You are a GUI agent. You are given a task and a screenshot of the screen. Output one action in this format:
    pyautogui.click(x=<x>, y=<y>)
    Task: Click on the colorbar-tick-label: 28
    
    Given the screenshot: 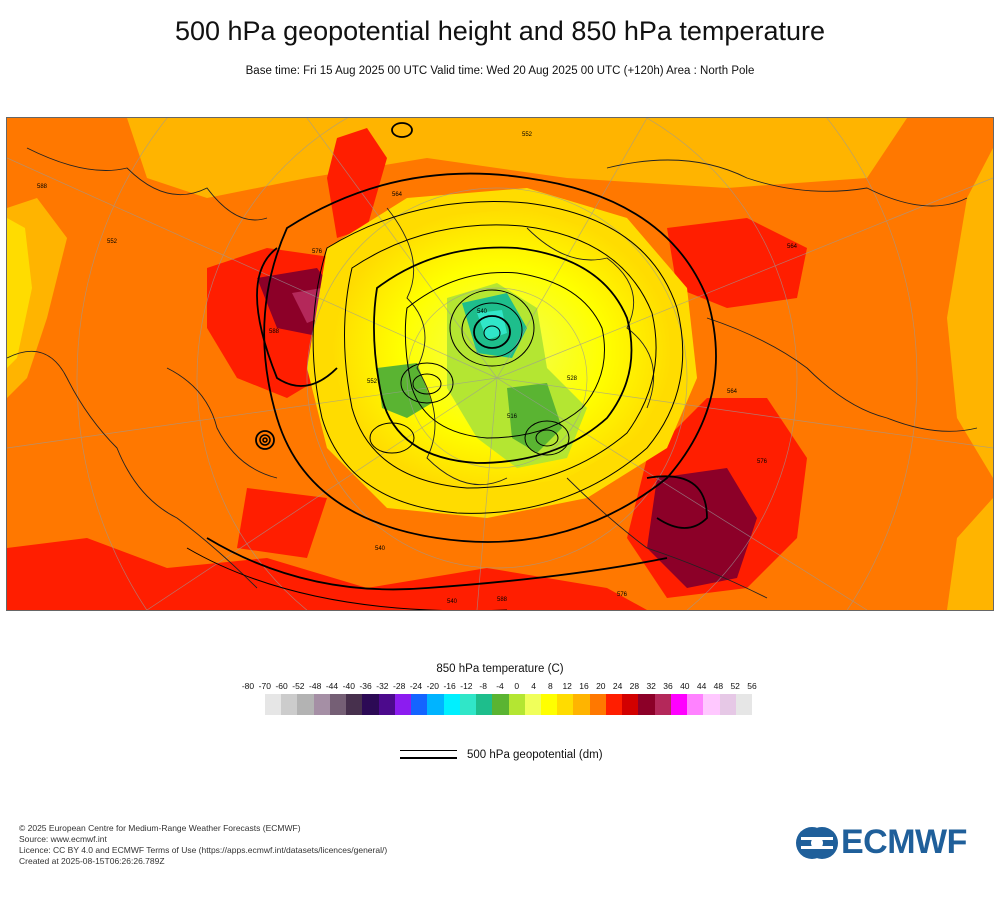 What is the action you would take?
    pyautogui.click(x=634, y=686)
    